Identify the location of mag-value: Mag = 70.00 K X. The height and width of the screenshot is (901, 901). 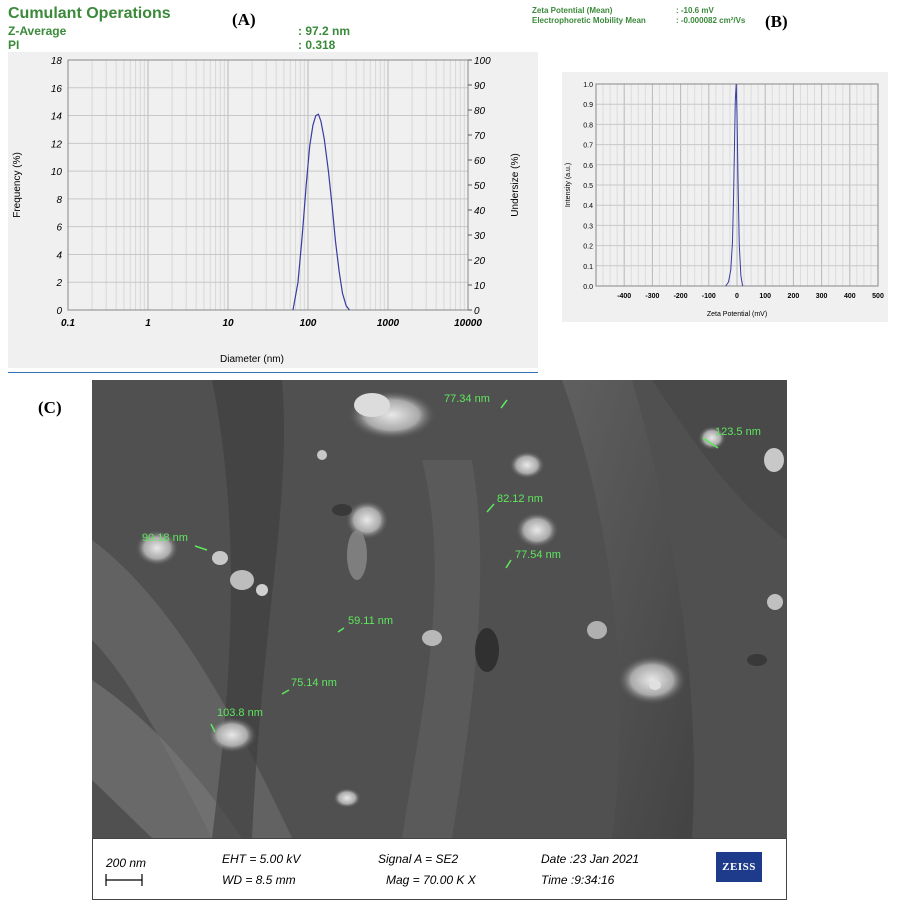
(431, 880).